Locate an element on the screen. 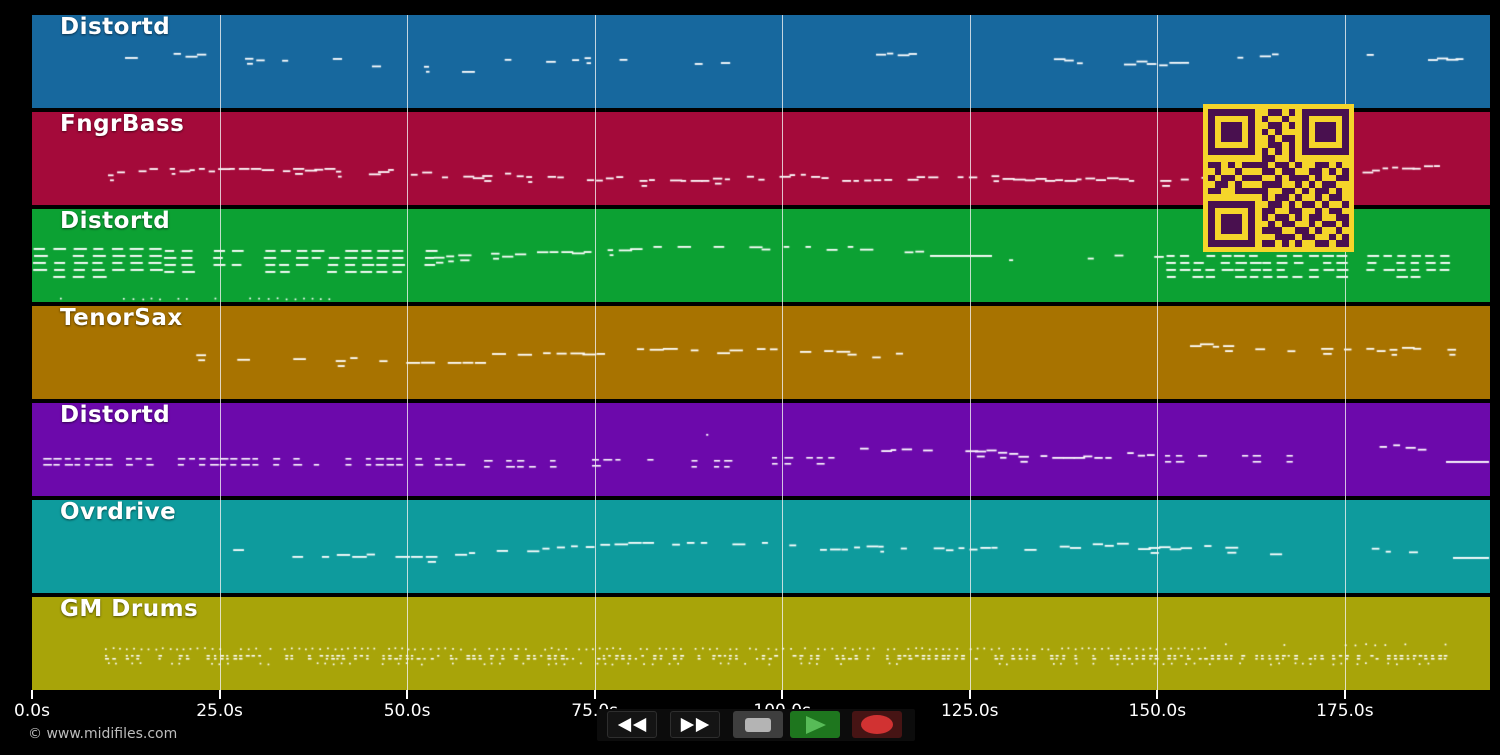 Image resolution: width=1500 pixels, height=755 pixels. track-lane: TenorSax is located at coordinates (761, 352).